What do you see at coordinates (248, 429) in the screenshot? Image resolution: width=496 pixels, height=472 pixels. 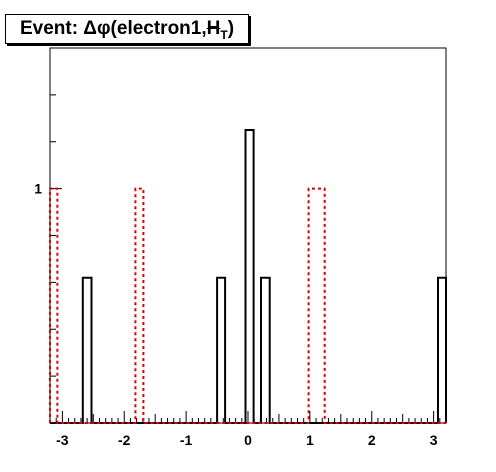 I see `x-axis: -3 -2 -1 0 1 2 3` at bounding box center [248, 429].